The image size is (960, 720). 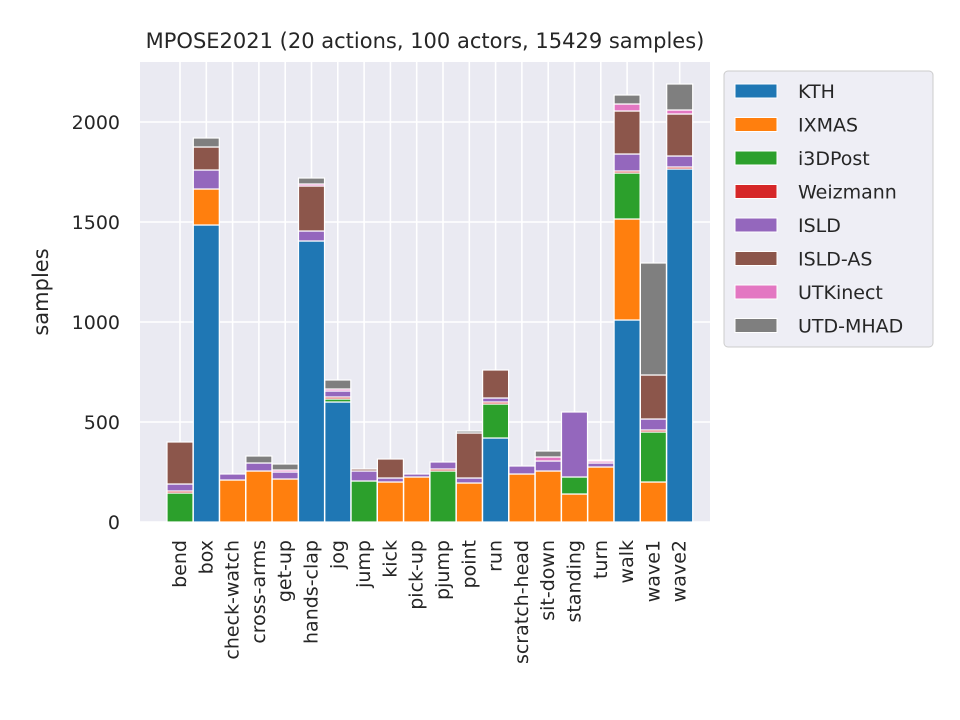 I want to click on bar-wave1-i3DPost, so click(x=653, y=457).